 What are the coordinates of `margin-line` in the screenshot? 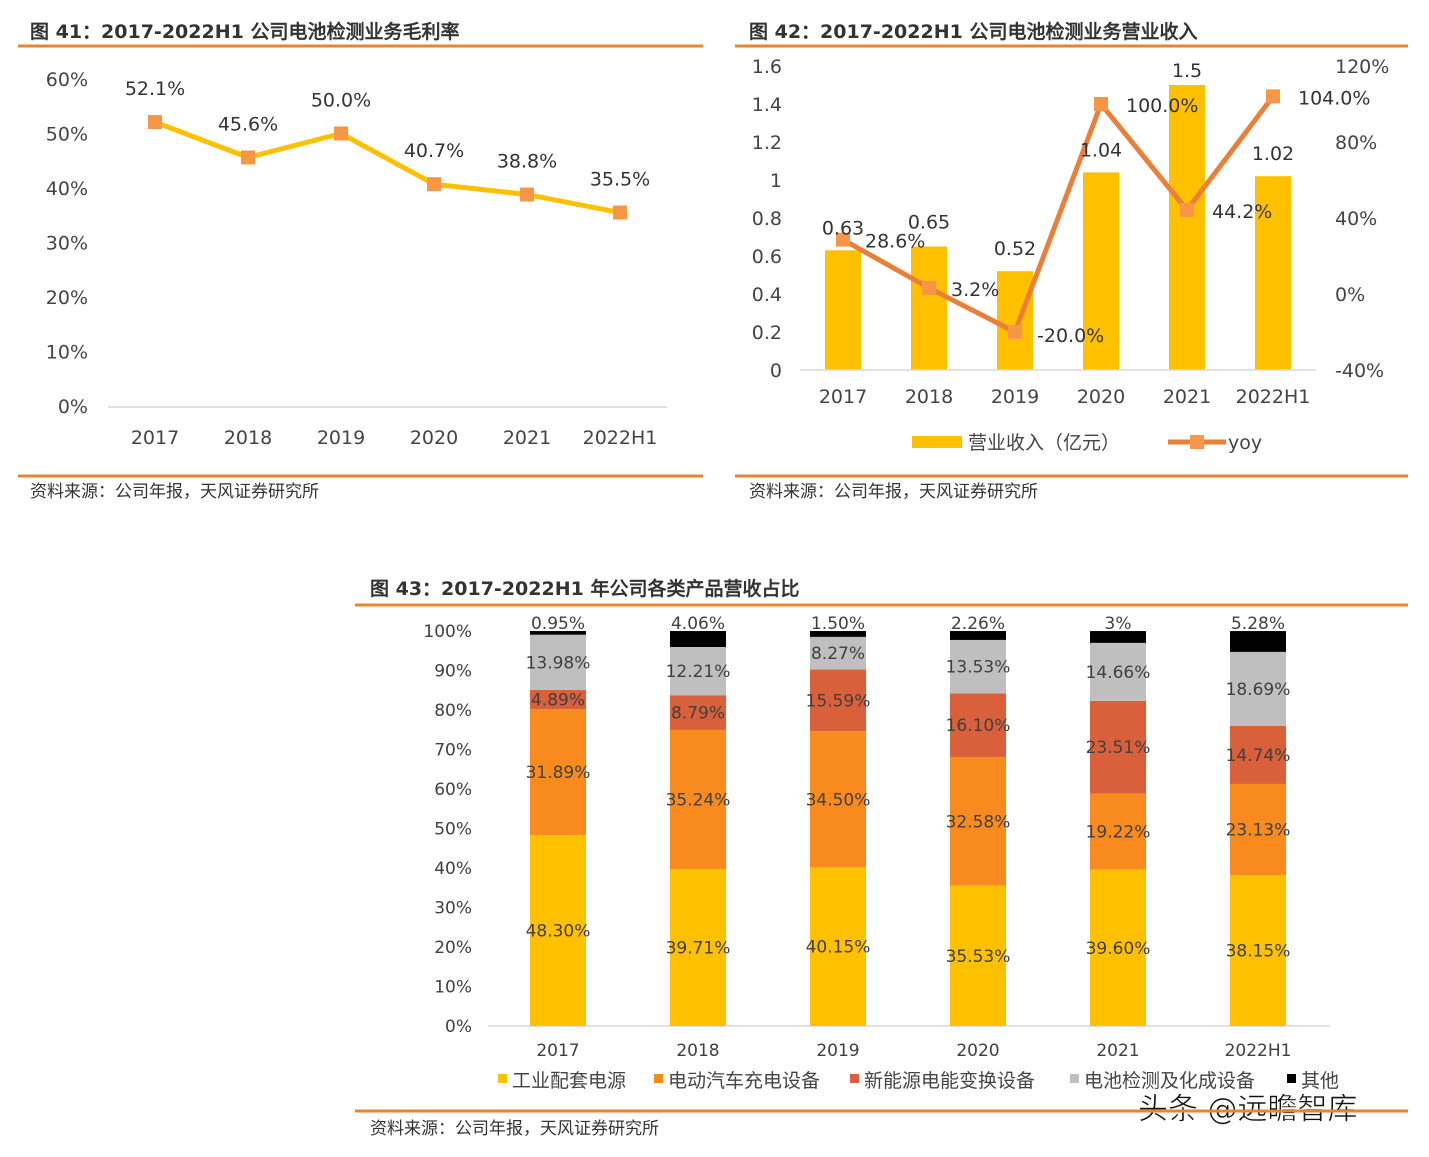 It's located at (387, 167).